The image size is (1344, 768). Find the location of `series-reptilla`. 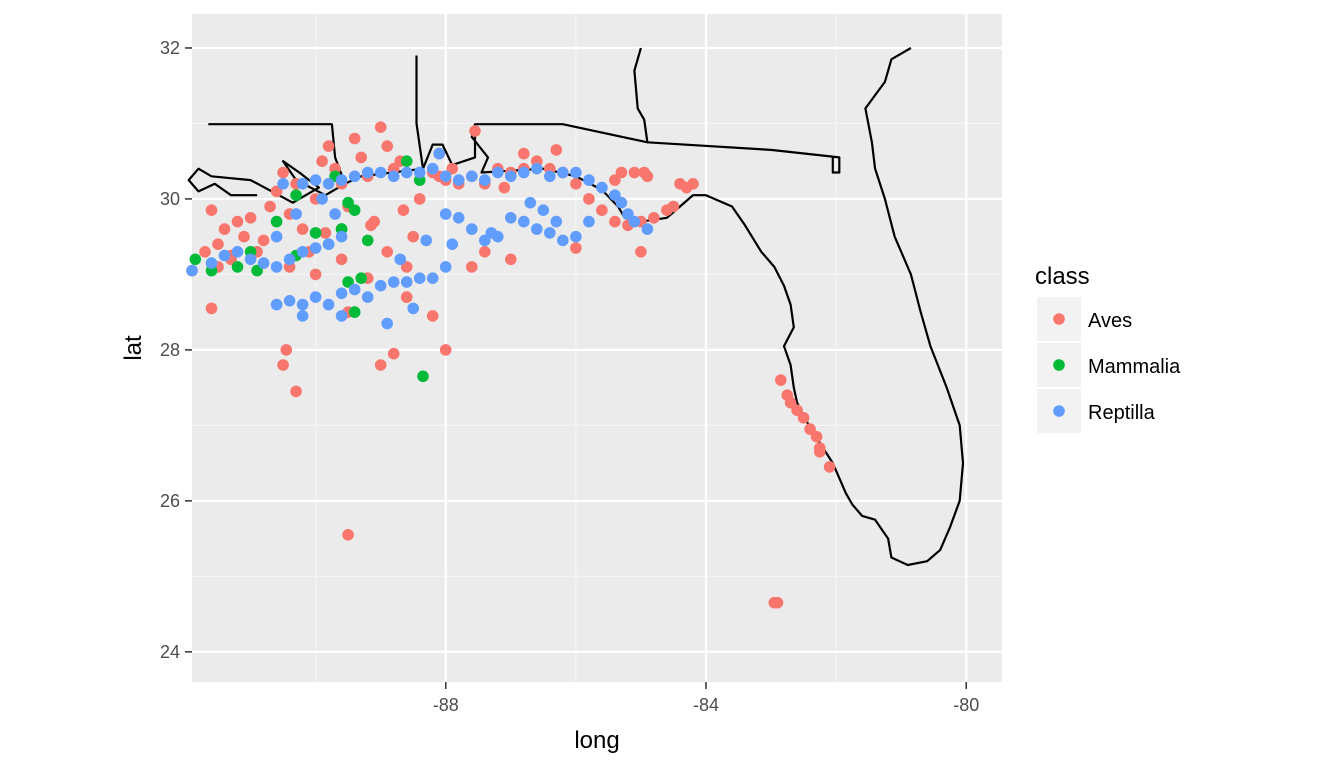

series-reptilla is located at coordinates (420, 238).